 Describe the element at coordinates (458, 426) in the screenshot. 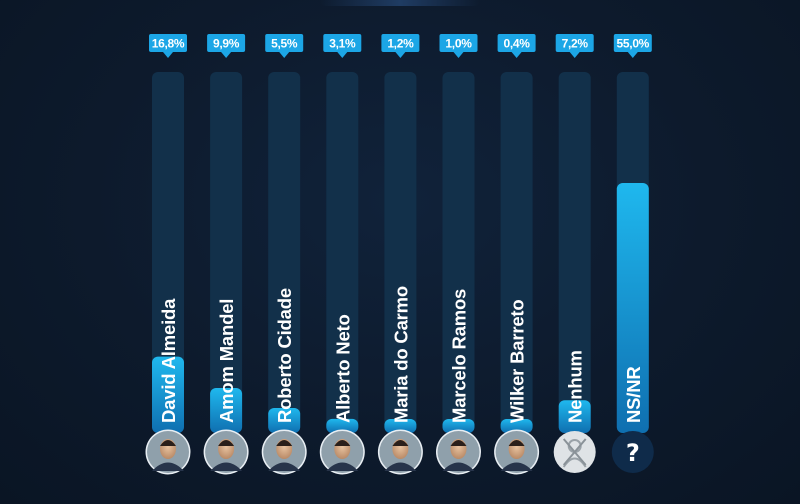

I see `bar-marcelo-ramos` at that location.